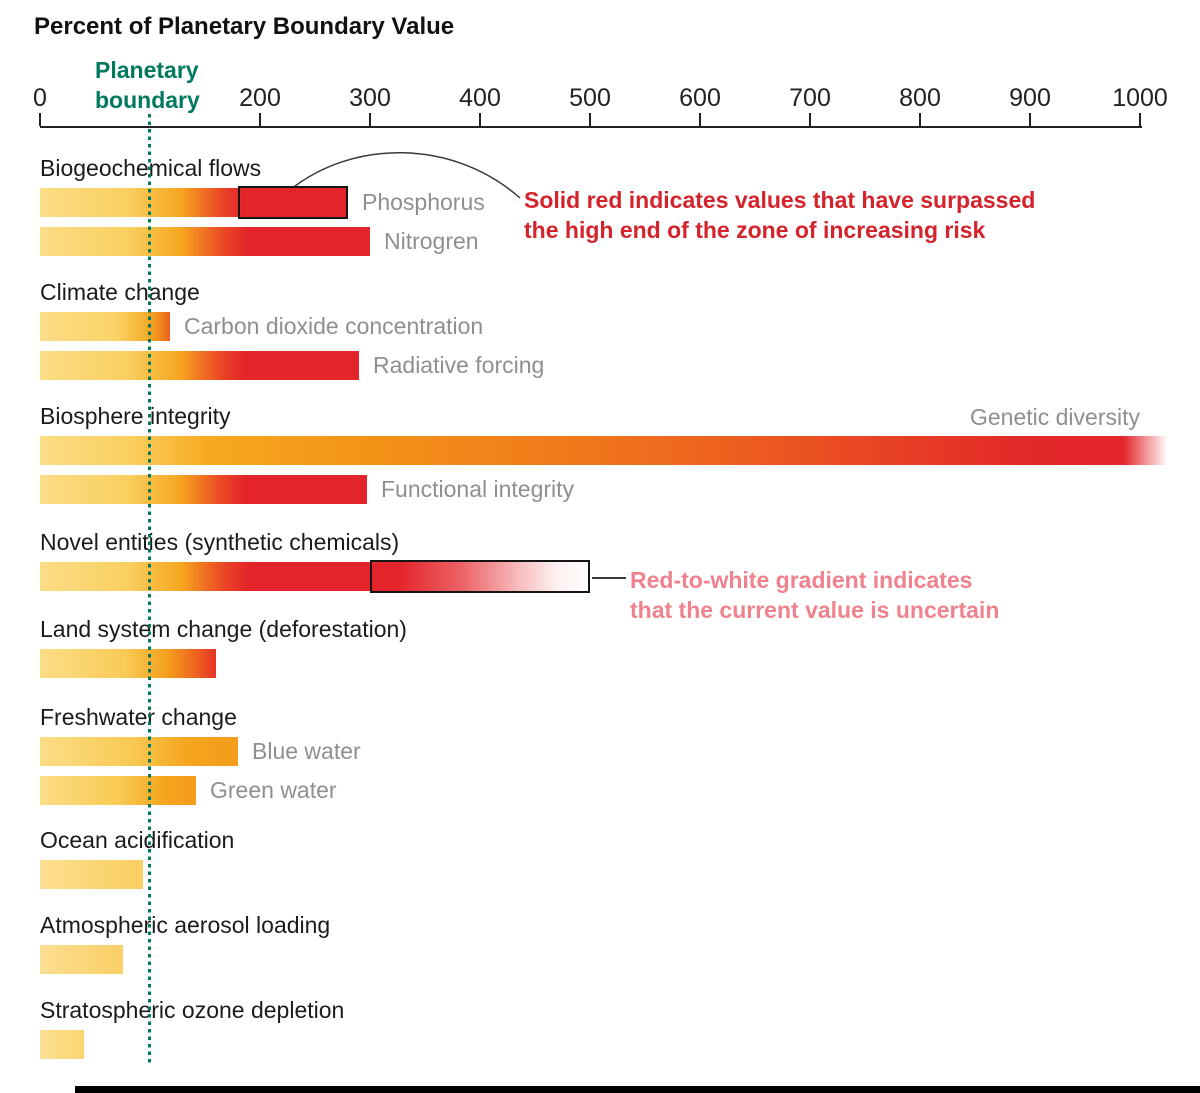 This screenshot has height=1093, width=1200. What do you see at coordinates (223, 629) in the screenshot?
I see `group-label-land-system-change-deforestation: Land system change (deforestation)` at bounding box center [223, 629].